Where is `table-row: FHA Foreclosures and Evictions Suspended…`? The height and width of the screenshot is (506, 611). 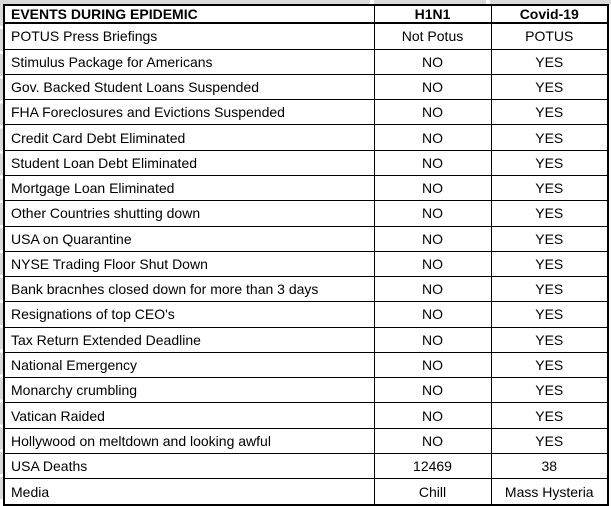 table-row: FHA Foreclosures and Evictions Suspended… is located at coordinates (306, 112).